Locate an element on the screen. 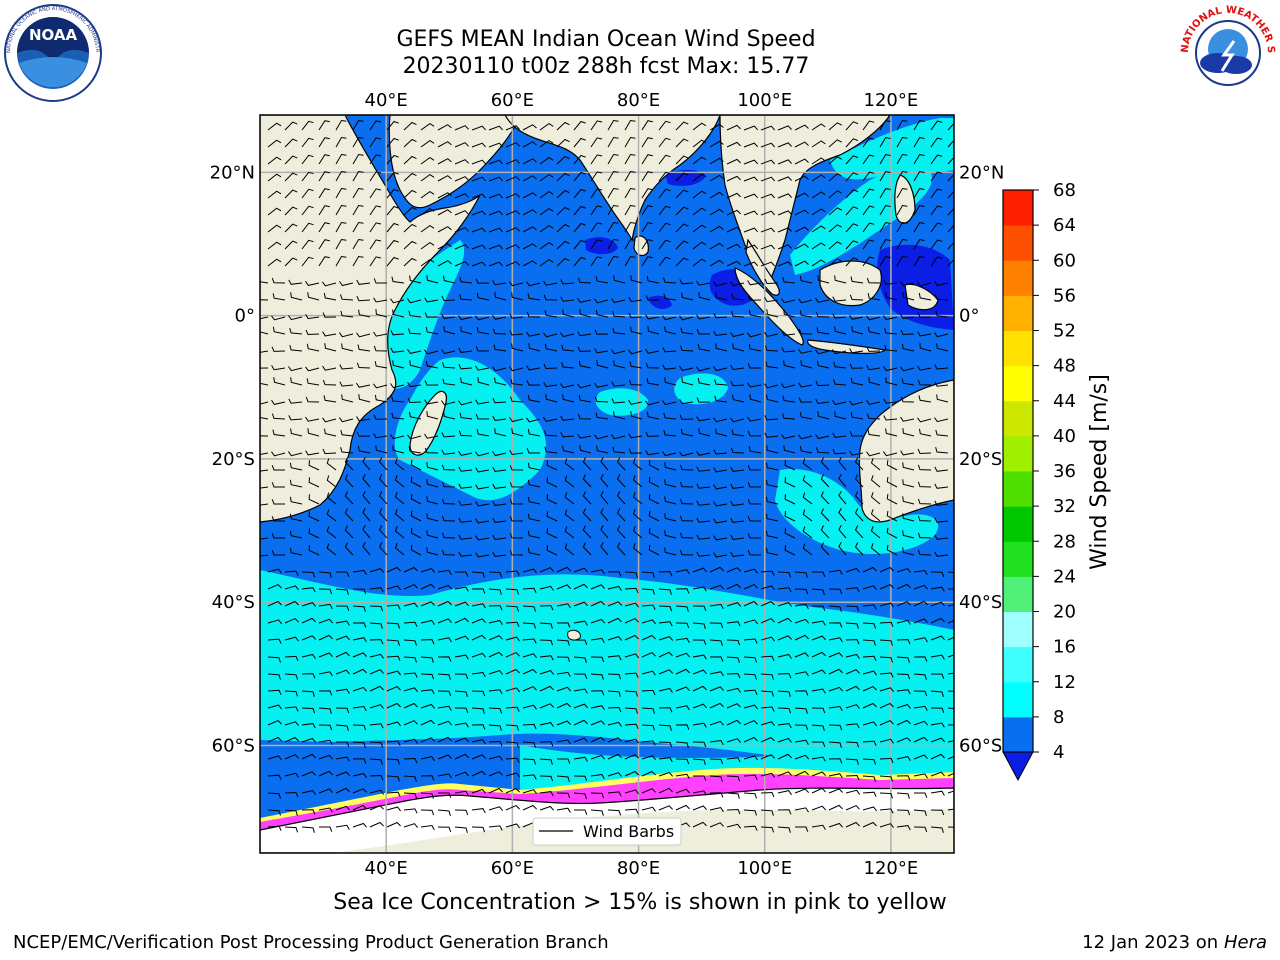 The width and height of the screenshot is (1280, 960). madagascar-east-patch is located at coordinates (470, 429).